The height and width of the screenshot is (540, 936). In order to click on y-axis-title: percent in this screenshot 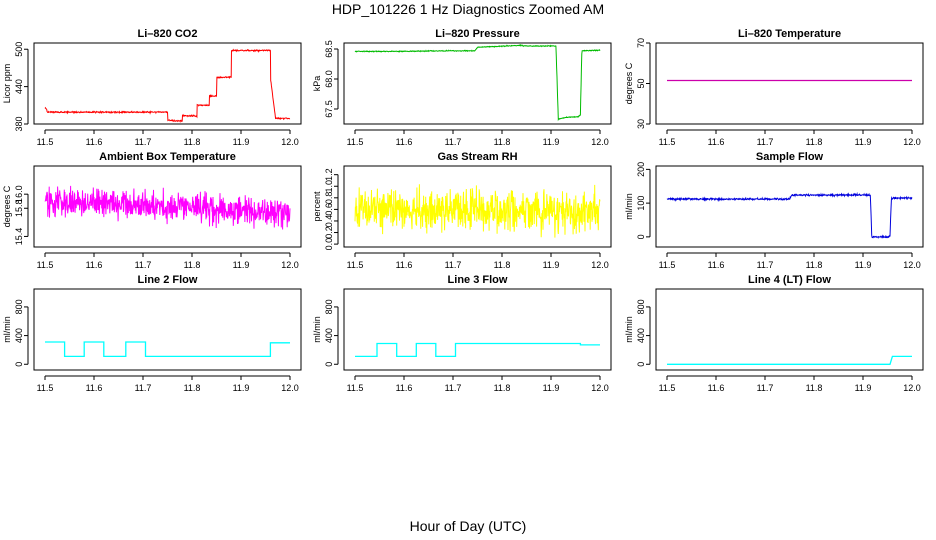, I will do `click(317, 206)`.